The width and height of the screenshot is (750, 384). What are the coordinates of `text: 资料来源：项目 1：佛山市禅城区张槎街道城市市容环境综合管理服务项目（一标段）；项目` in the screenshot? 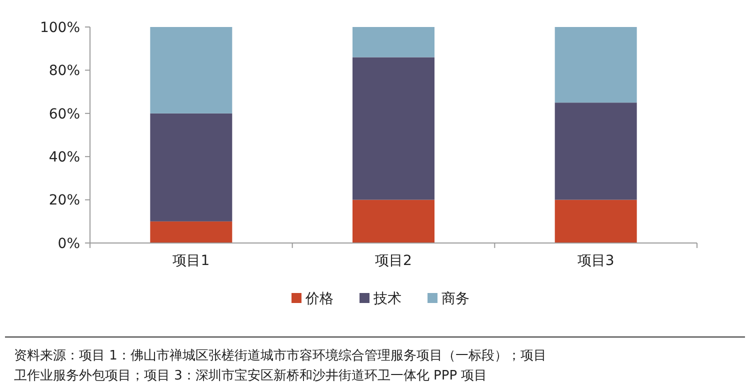 It's located at (280, 356).